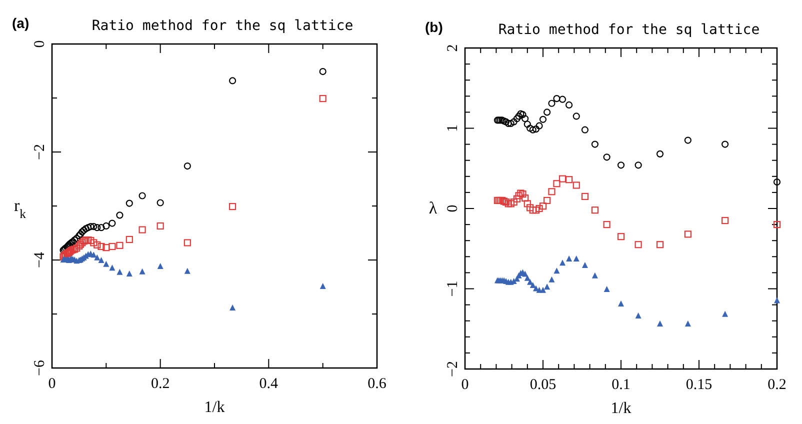  I want to click on text: (b), so click(434, 27).